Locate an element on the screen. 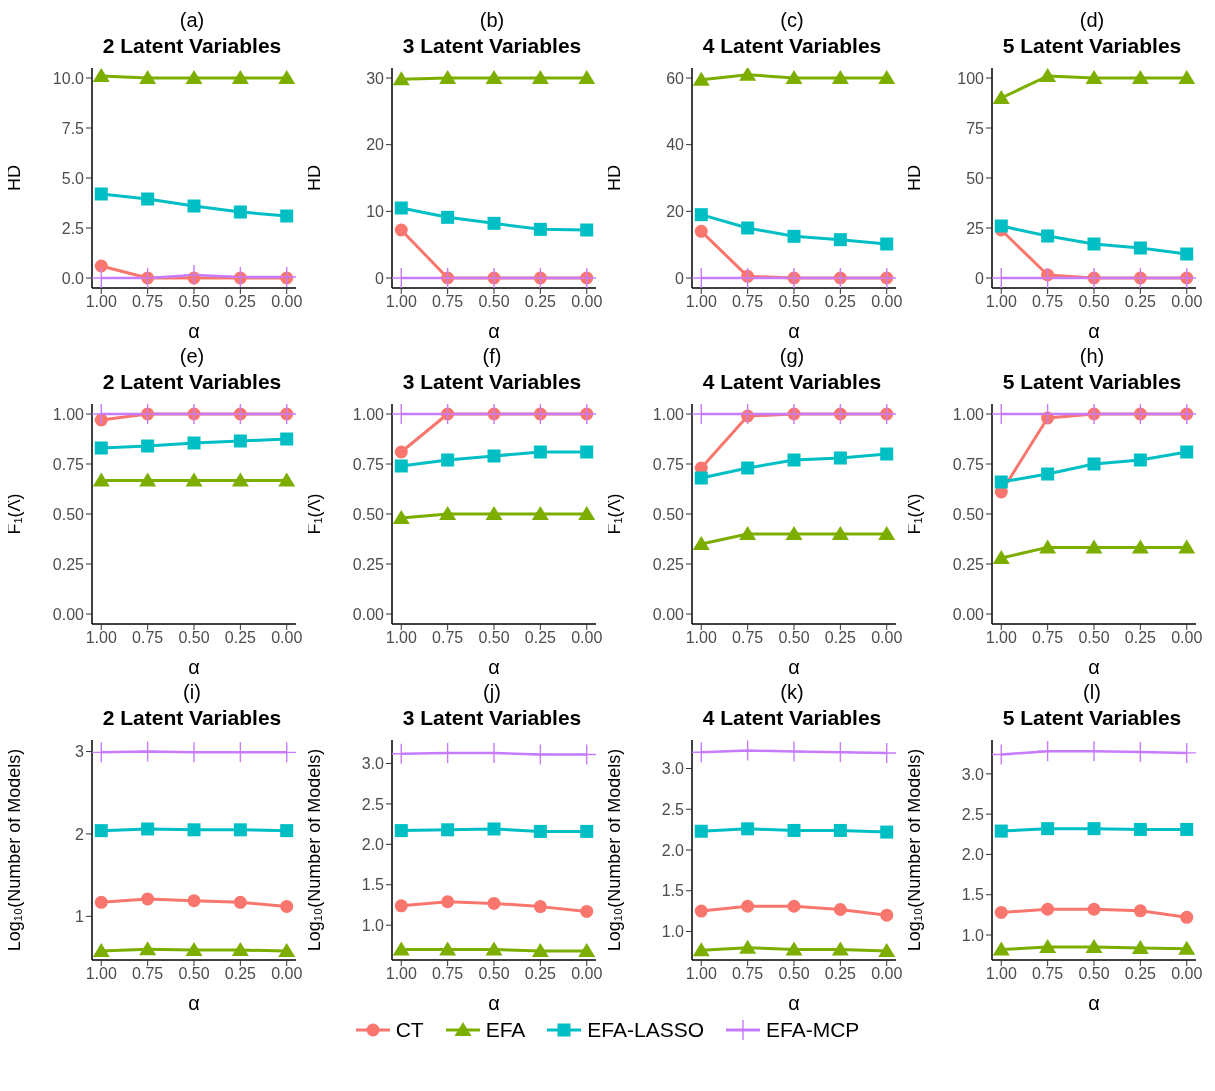  chart-title: (d) is located at coordinates (1092, 20).